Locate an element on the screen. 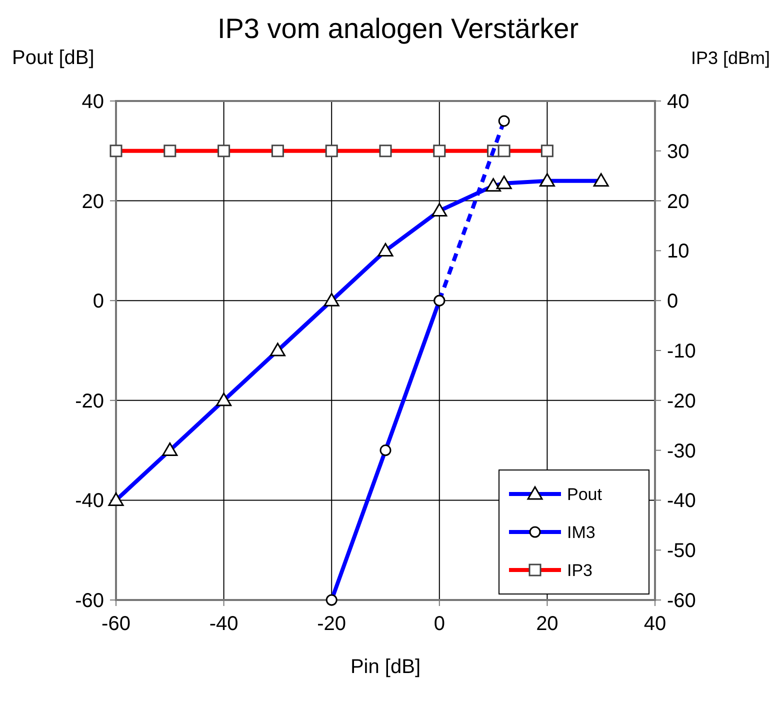 The height and width of the screenshot is (701, 776). y-tick-label: 20 is located at coordinates (93, 201).